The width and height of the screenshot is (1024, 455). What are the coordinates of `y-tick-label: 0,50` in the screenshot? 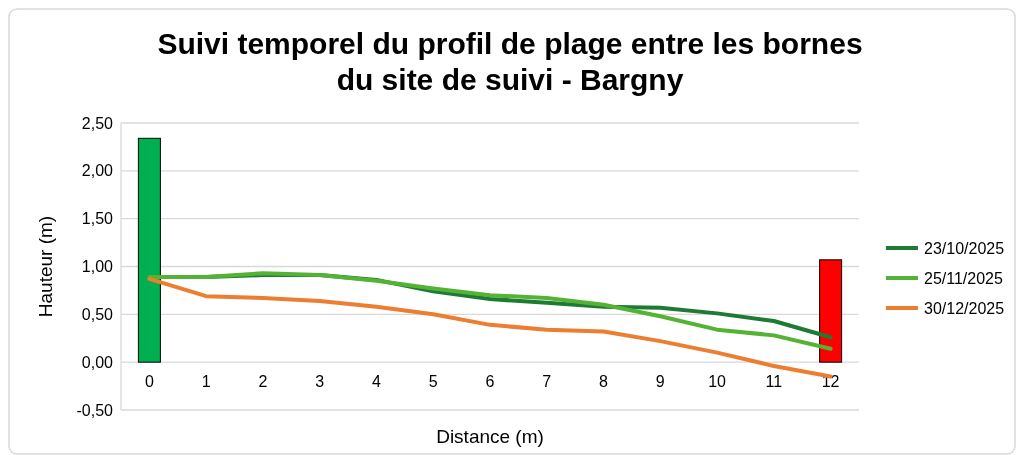 It's located at (97, 314).